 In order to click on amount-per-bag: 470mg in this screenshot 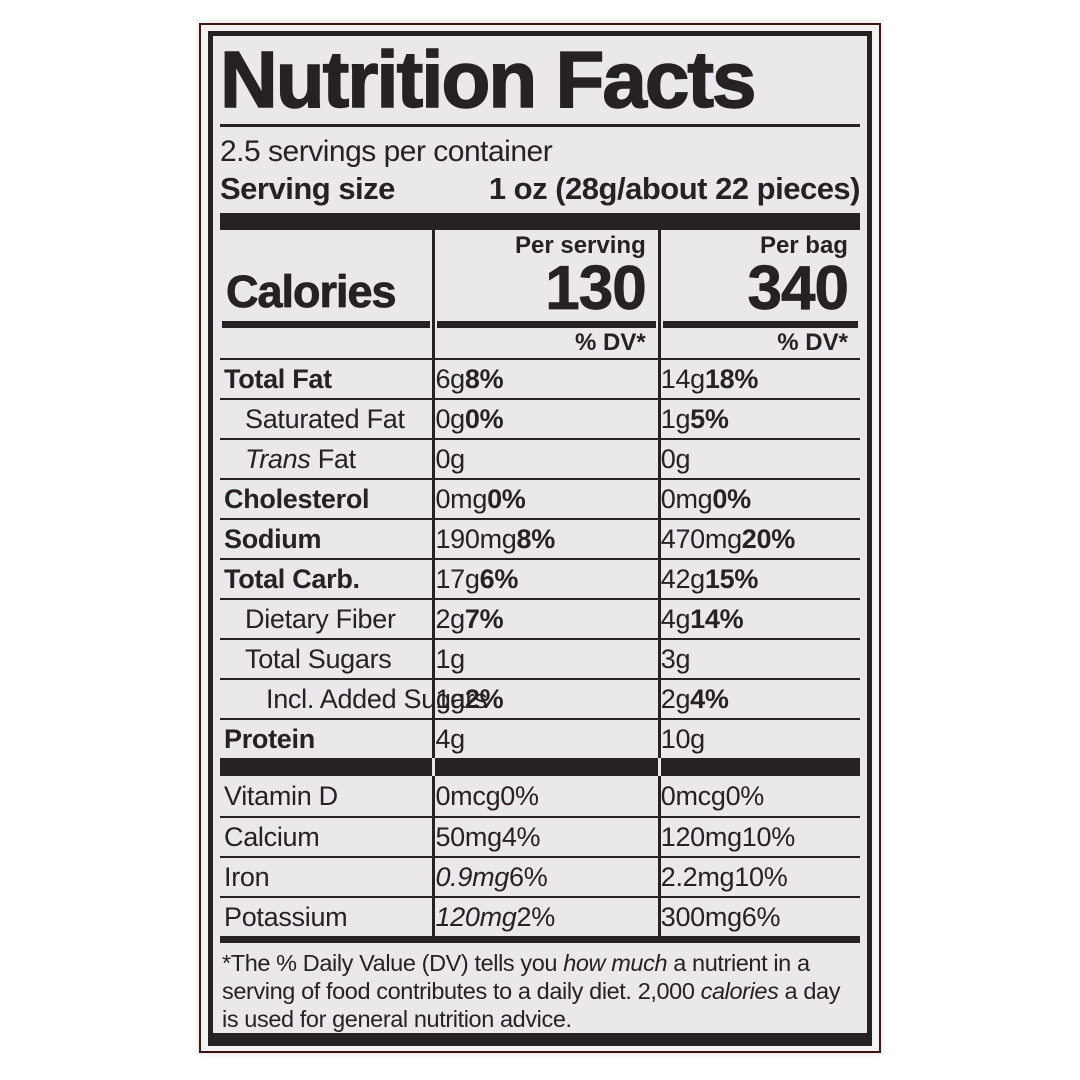, I will do `click(701, 538)`.